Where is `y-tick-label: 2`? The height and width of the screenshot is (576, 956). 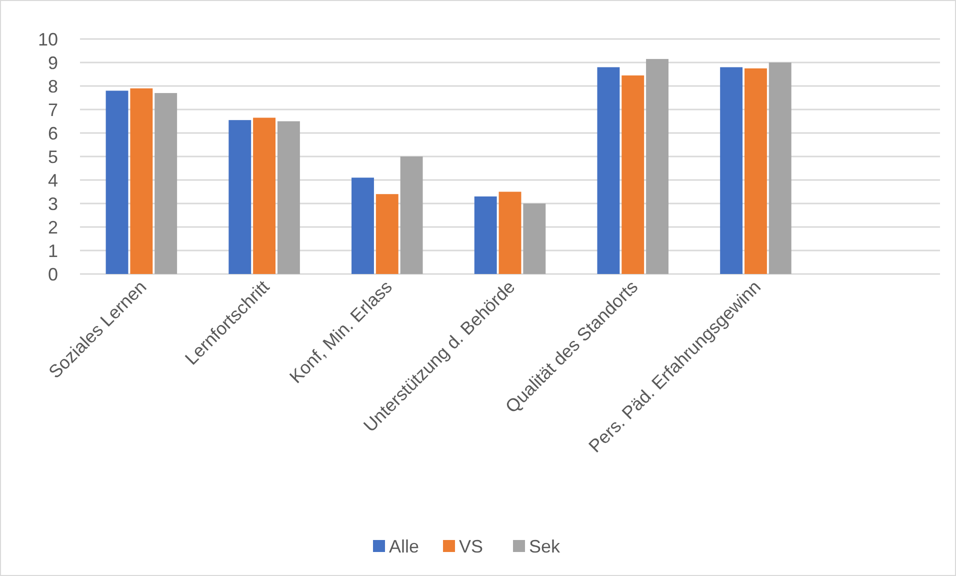
y-tick-label: 2 is located at coordinates (53, 227).